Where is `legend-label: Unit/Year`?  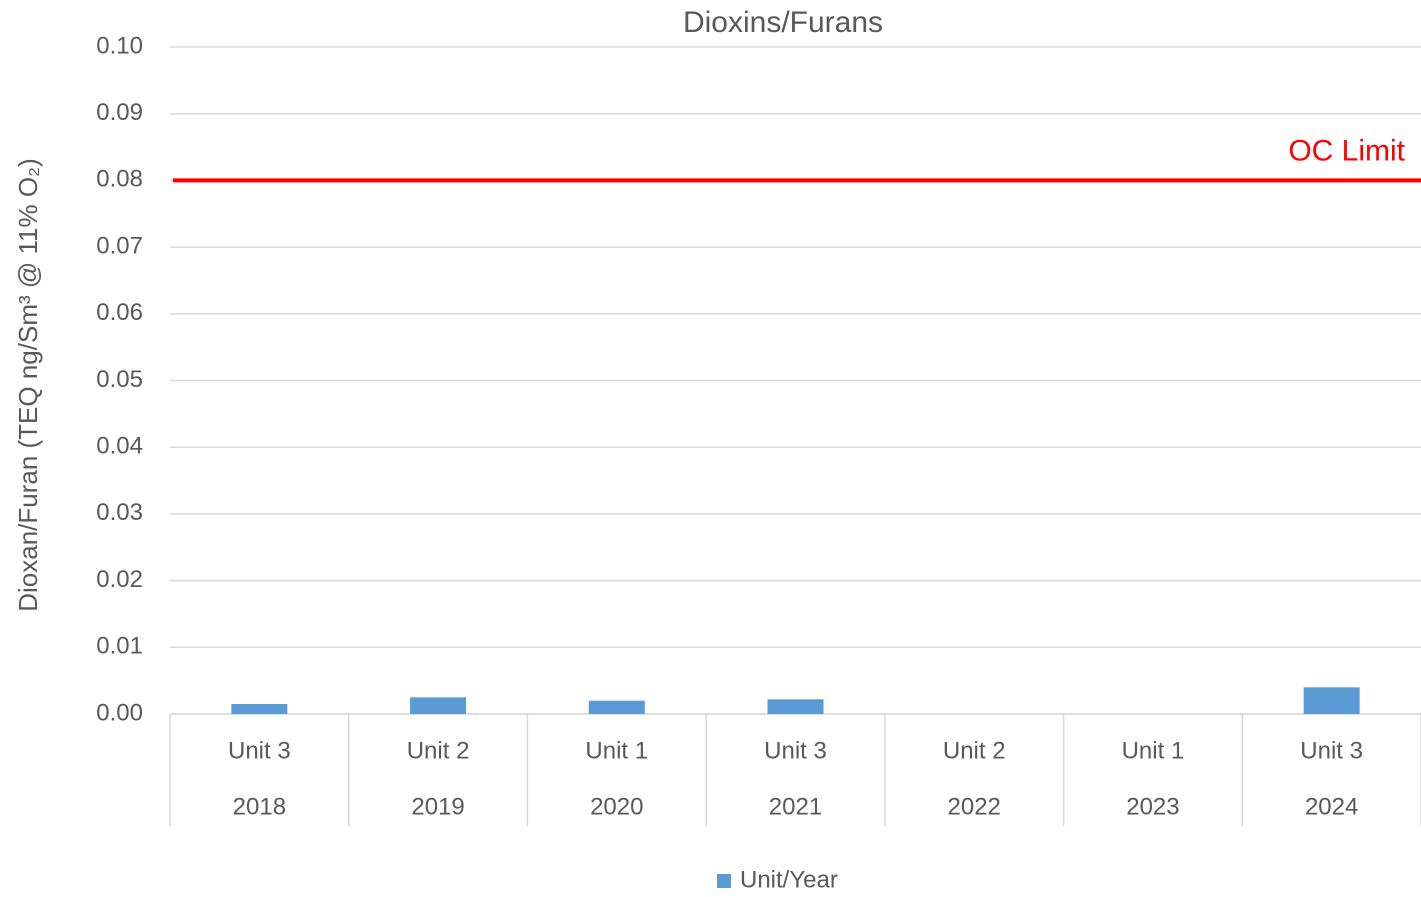 legend-label: Unit/Year is located at coordinates (789, 879).